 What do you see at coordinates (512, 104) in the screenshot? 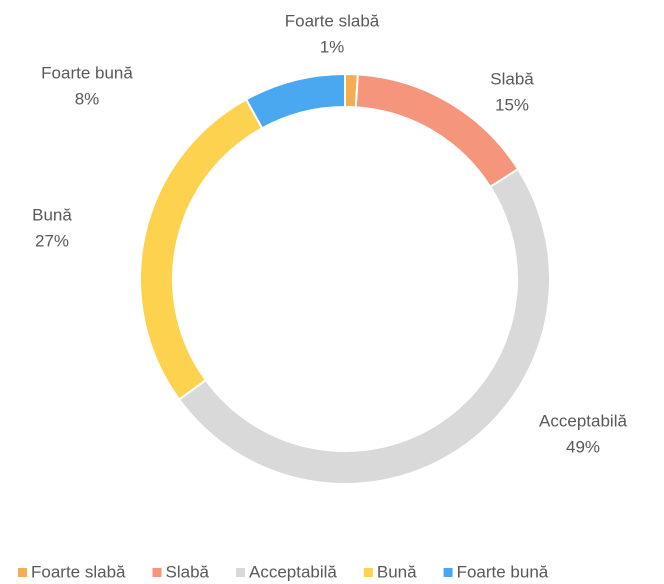
I see `data-label-value: 15%` at bounding box center [512, 104].